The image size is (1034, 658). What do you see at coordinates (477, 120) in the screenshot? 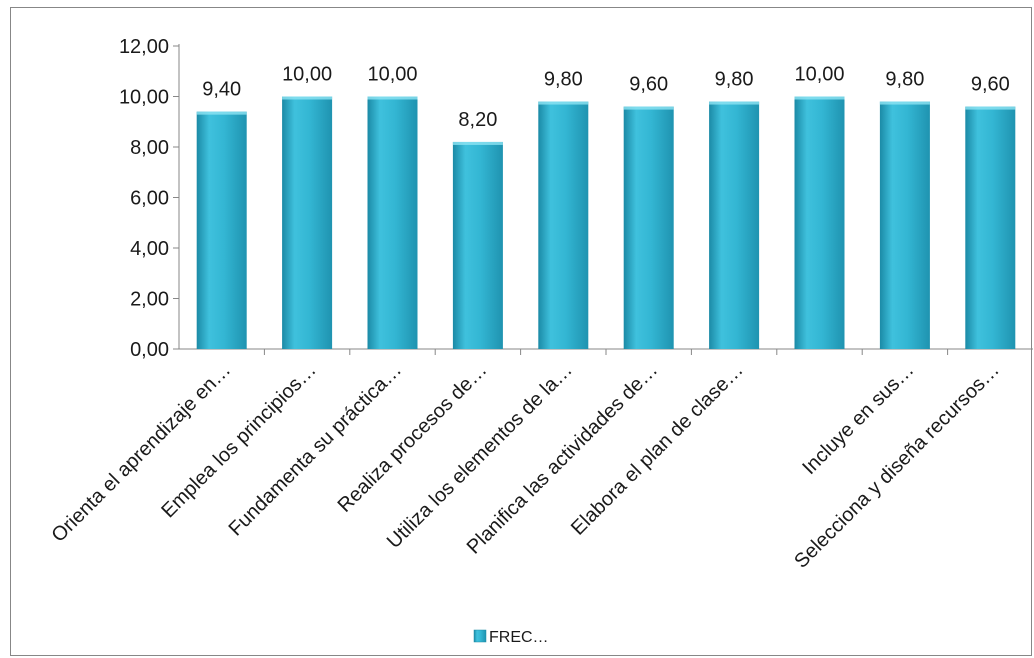
I see `data-label: 8,20` at bounding box center [477, 120].